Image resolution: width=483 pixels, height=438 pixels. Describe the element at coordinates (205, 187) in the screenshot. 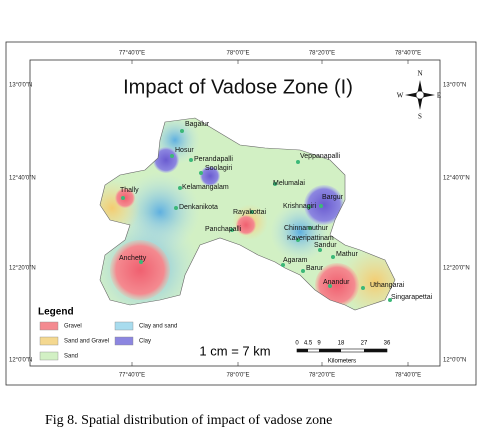

I see `place-label: Kelamangalam` at that location.